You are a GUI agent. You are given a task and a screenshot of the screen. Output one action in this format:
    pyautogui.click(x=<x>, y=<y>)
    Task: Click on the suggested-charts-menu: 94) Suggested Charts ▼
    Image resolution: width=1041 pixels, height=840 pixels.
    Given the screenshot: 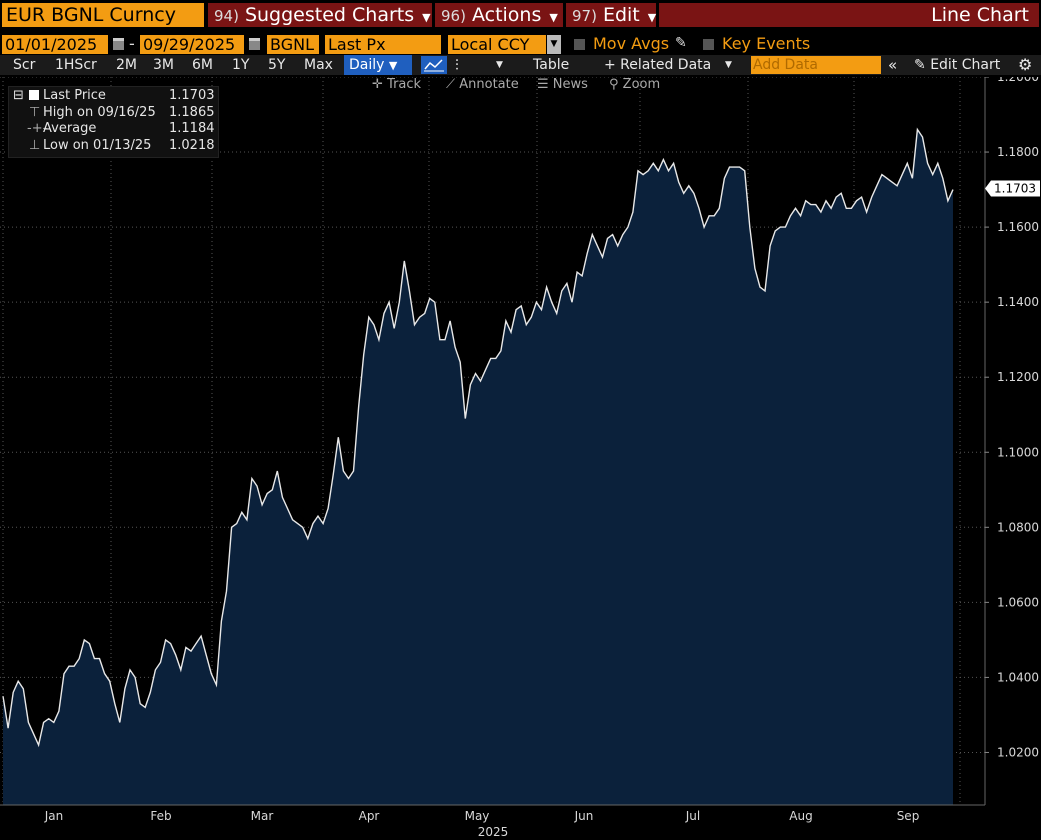 What is the action you would take?
    pyautogui.click(x=320, y=15)
    